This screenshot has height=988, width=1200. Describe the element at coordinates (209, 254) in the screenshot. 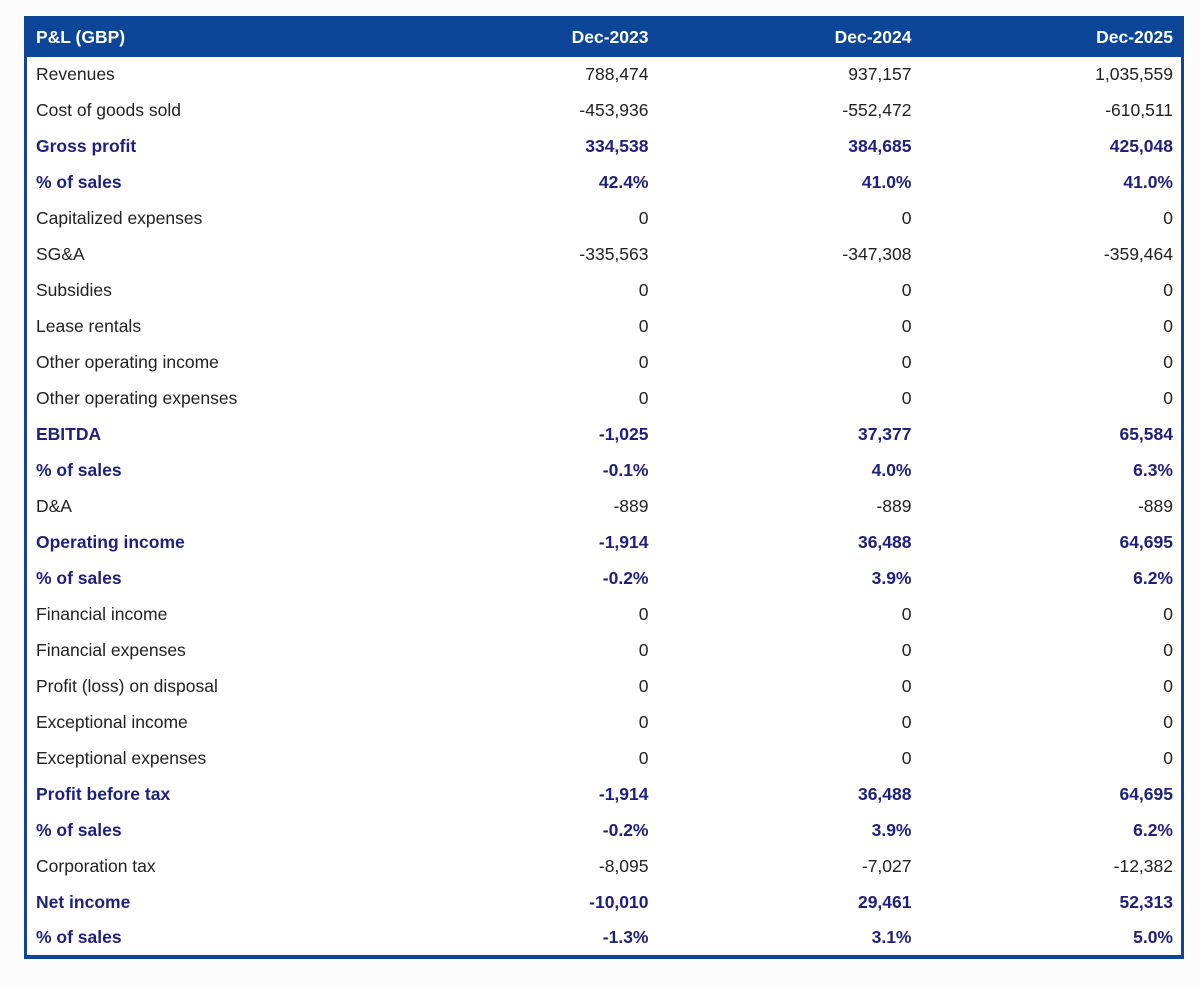

I see `row-label: SG&A` at that location.